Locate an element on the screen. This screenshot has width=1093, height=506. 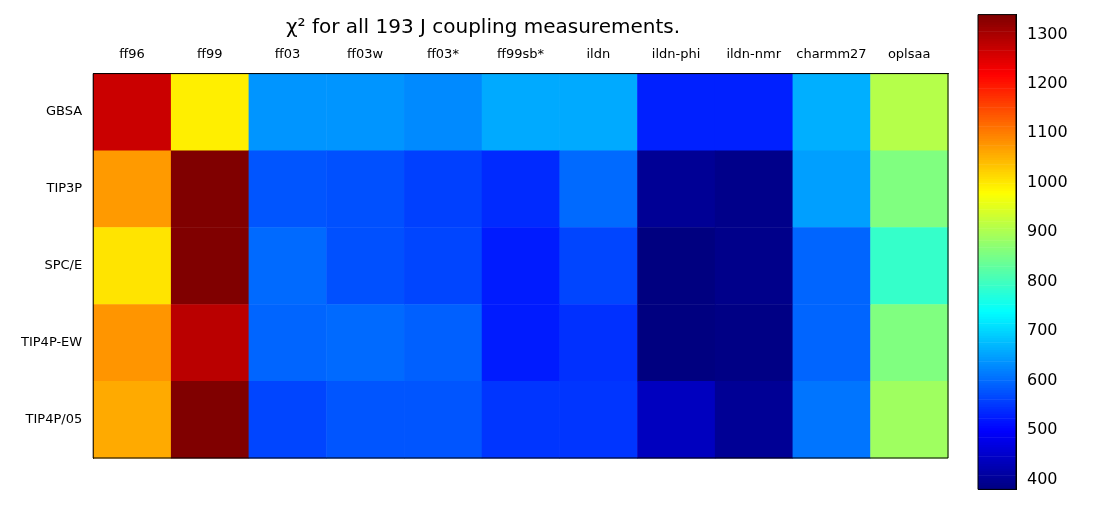
y-tick-label: TIP4P/05 is located at coordinates (53, 418).